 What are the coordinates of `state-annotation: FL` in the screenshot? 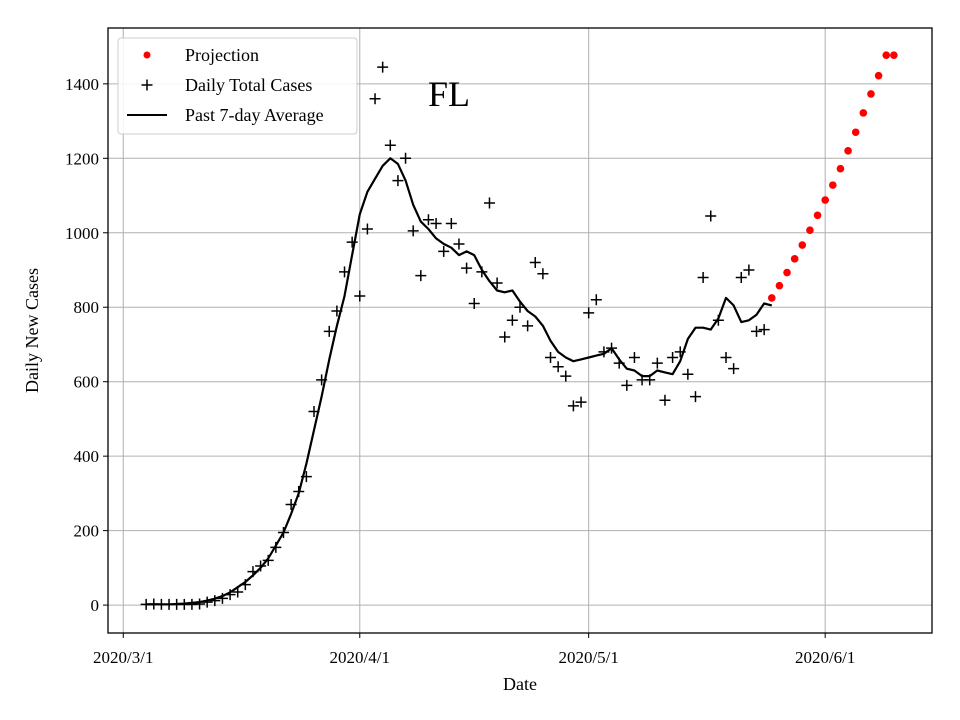 It's located at (449, 94).